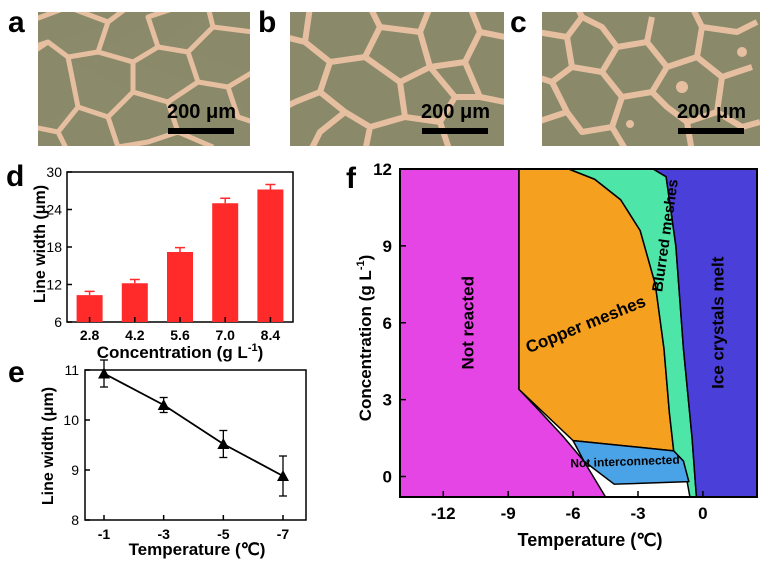 This screenshot has width=765, height=562. I want to click on y-axis-label-d: Line width (μm), so click(40, 244).